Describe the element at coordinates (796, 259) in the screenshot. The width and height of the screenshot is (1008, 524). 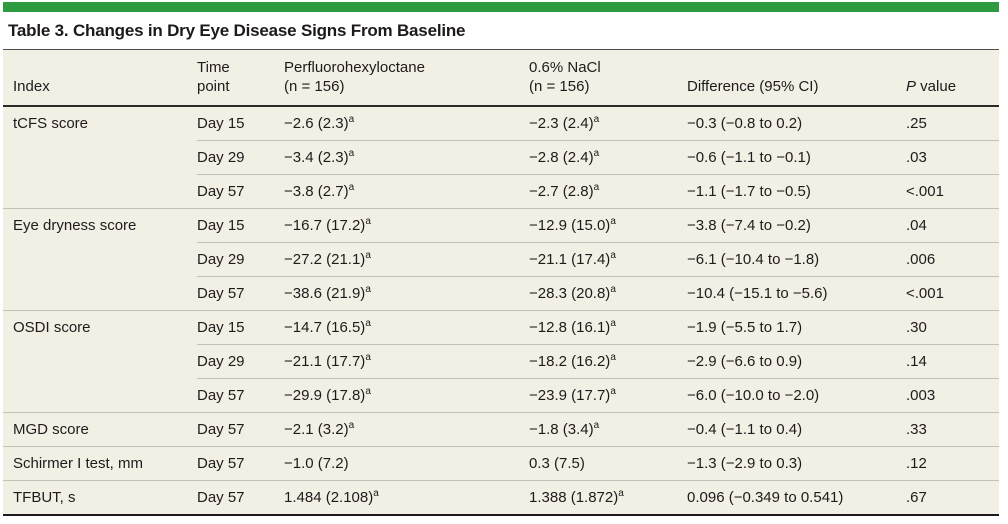
I see `cell-difference: −6.1 (−10.4 to −1.8)` at that location.